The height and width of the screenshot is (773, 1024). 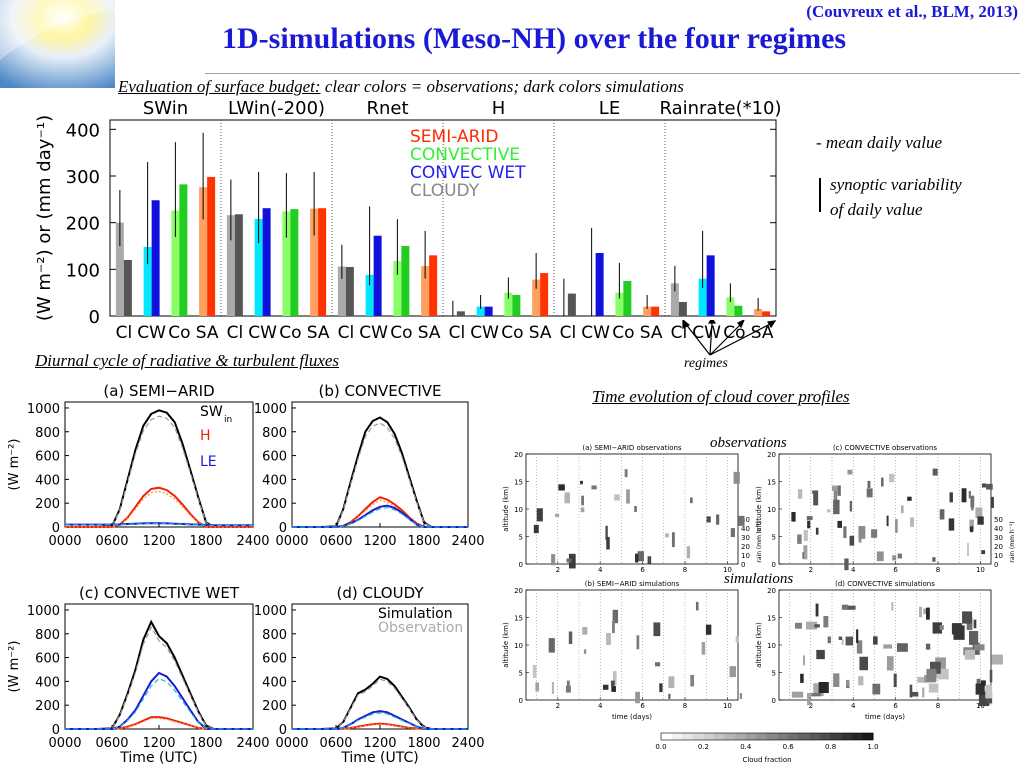 What do you see at coordinates (745, 547) in the screenshot?
I see `rain-tick-label: 20` at bounding box center [745, 547].